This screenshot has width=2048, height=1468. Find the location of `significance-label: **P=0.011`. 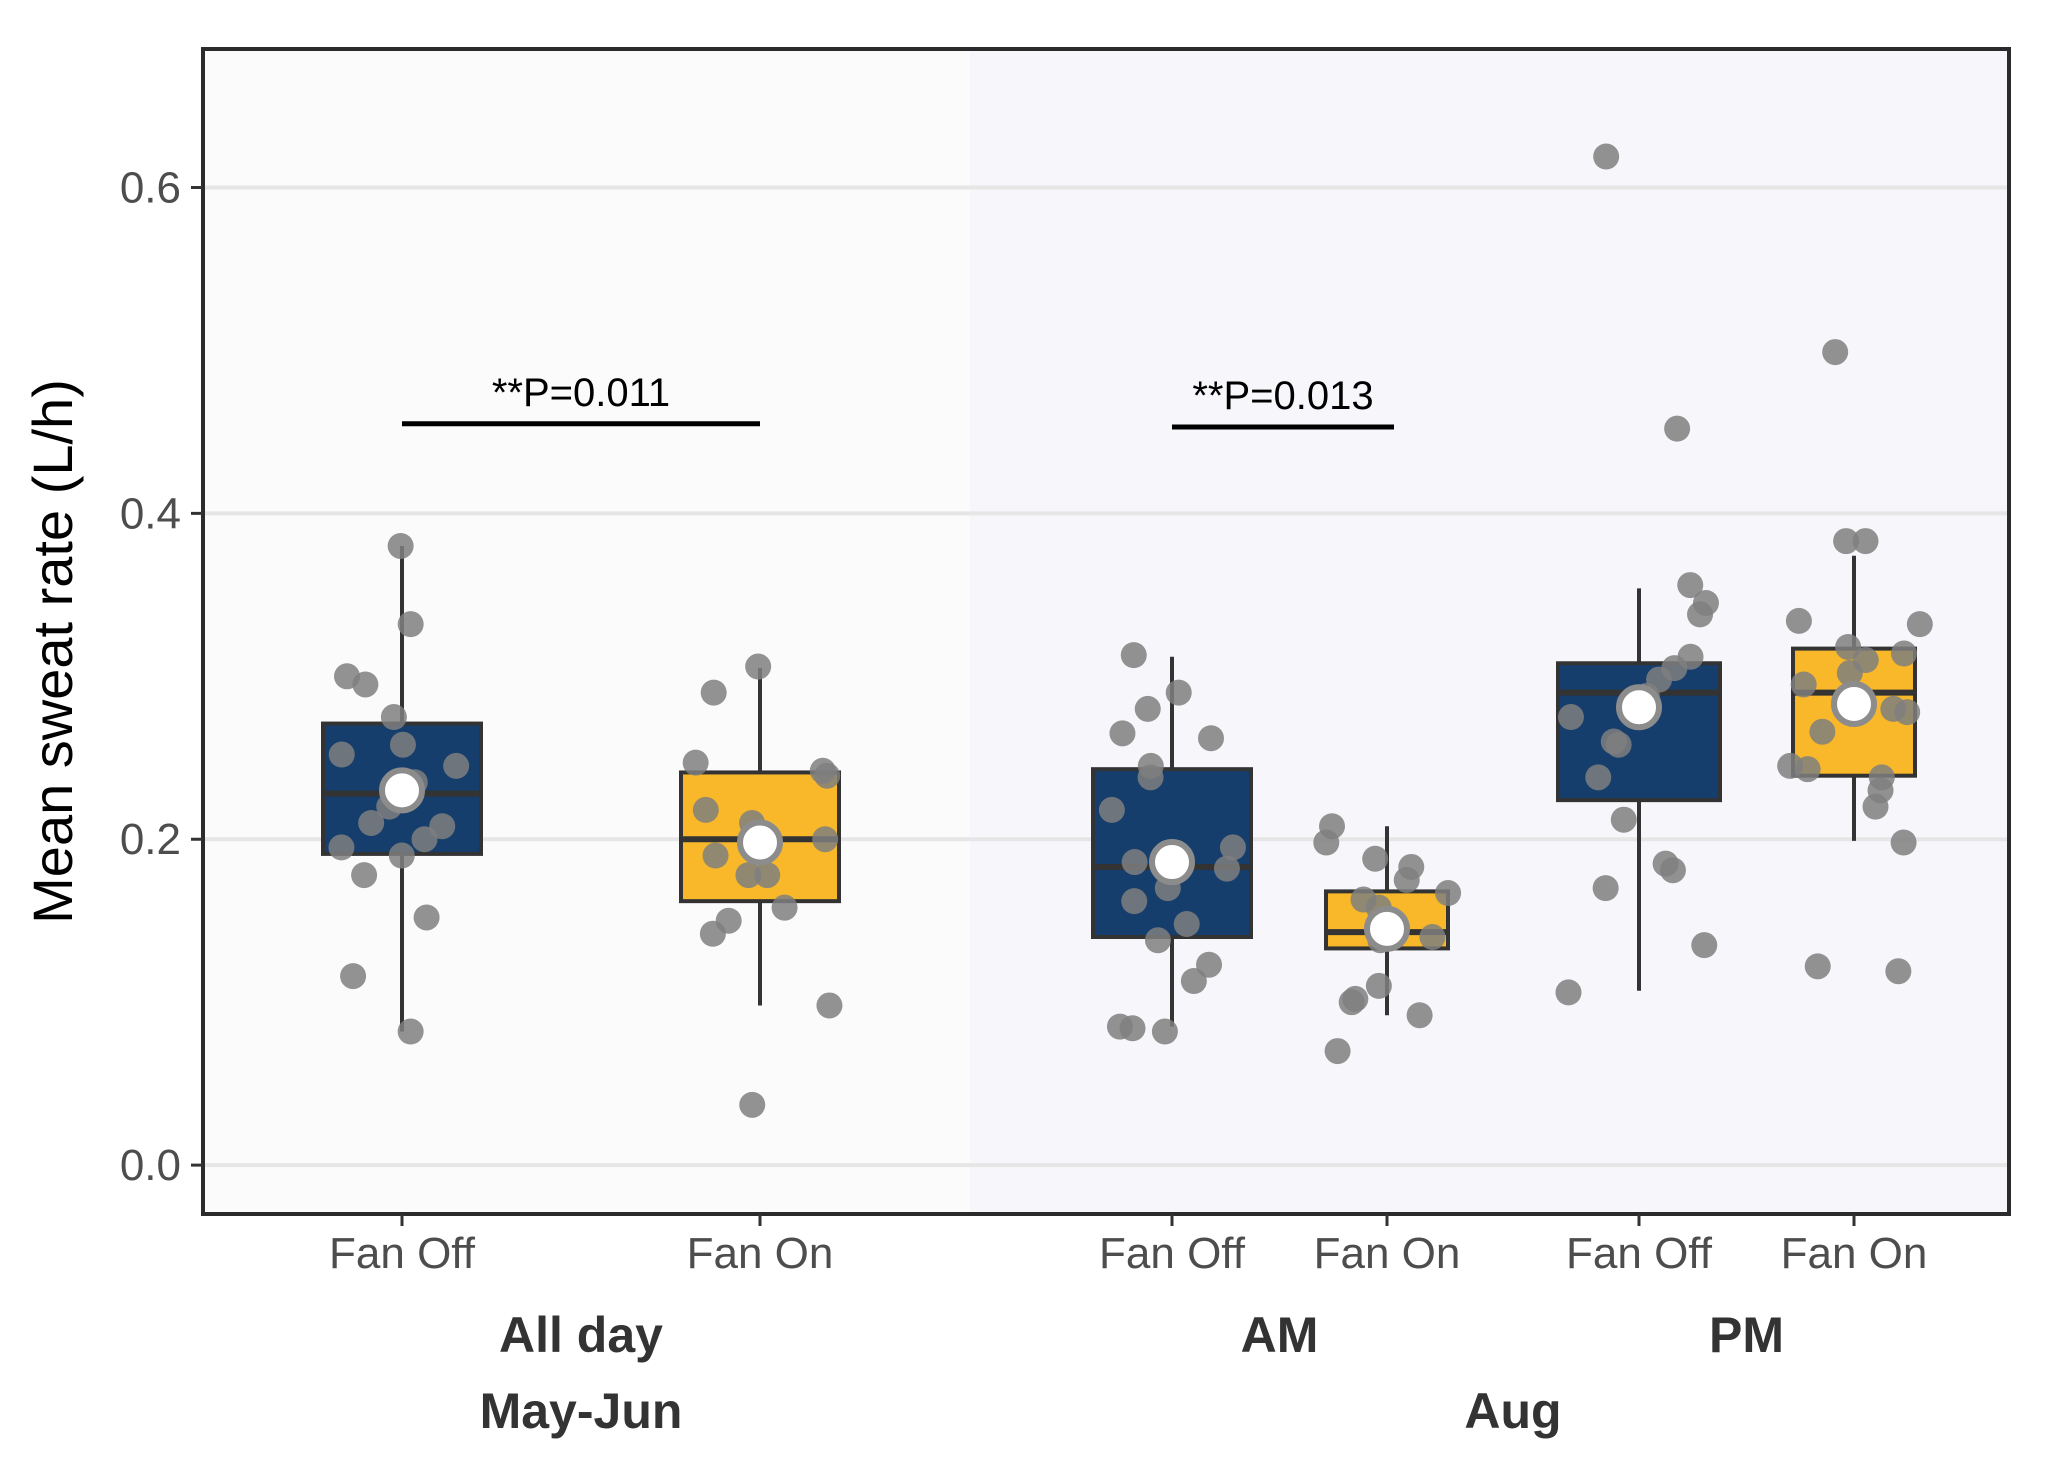

significance-label: **P=0.011 is located at coordinates (581, 393).